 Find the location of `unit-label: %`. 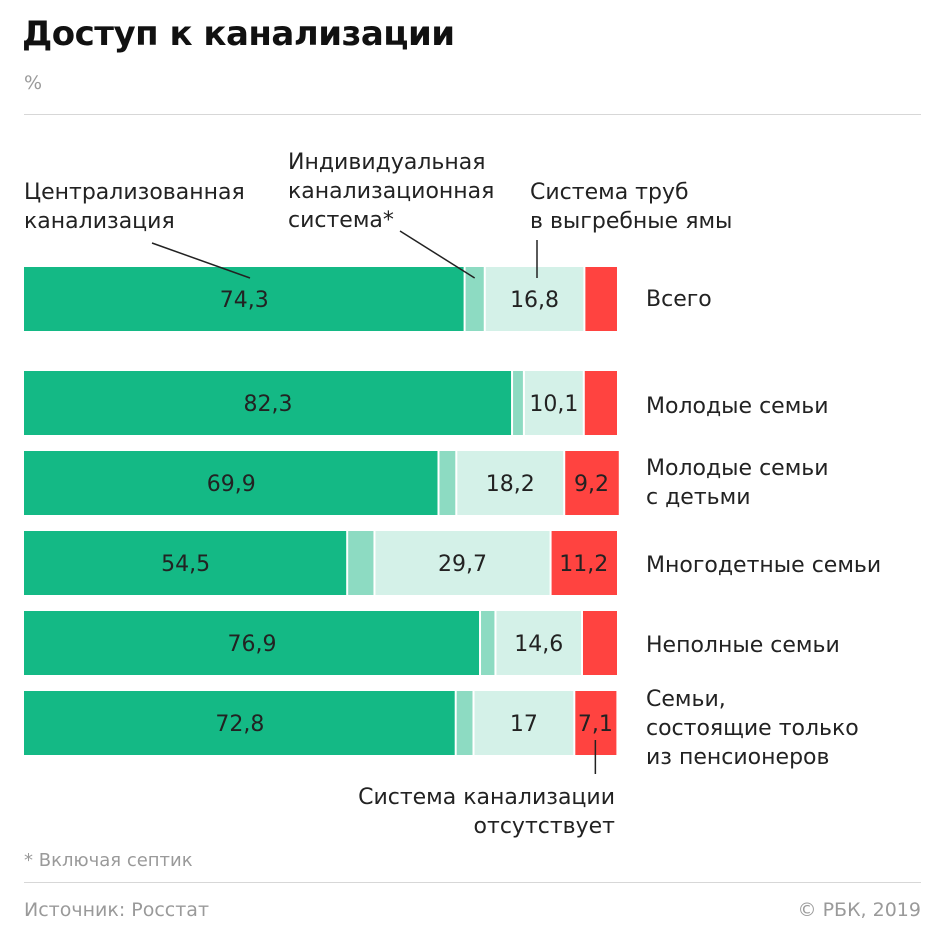

unit-label: % is located at coordinates (33, 83).